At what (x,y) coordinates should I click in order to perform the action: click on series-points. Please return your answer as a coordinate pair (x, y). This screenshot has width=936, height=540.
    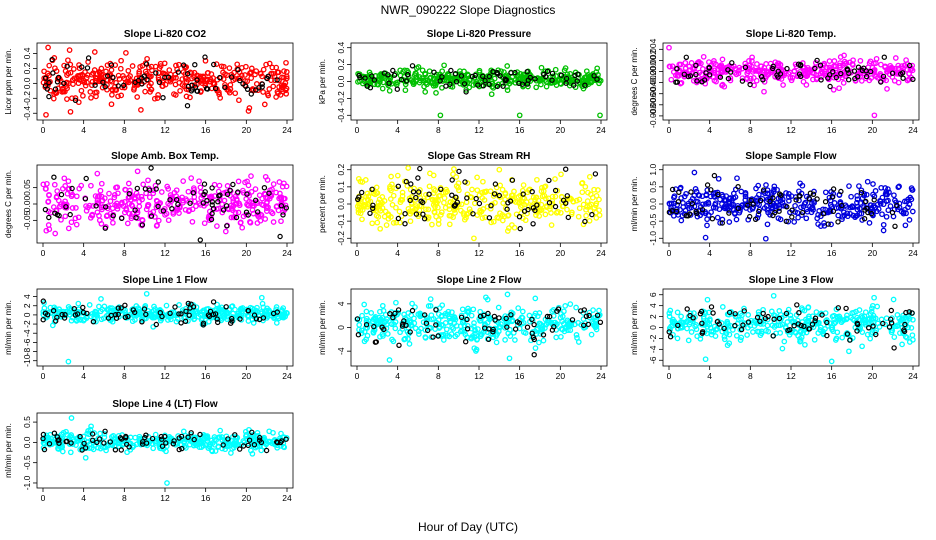
    Looking at the image, I should click on (478, 203).